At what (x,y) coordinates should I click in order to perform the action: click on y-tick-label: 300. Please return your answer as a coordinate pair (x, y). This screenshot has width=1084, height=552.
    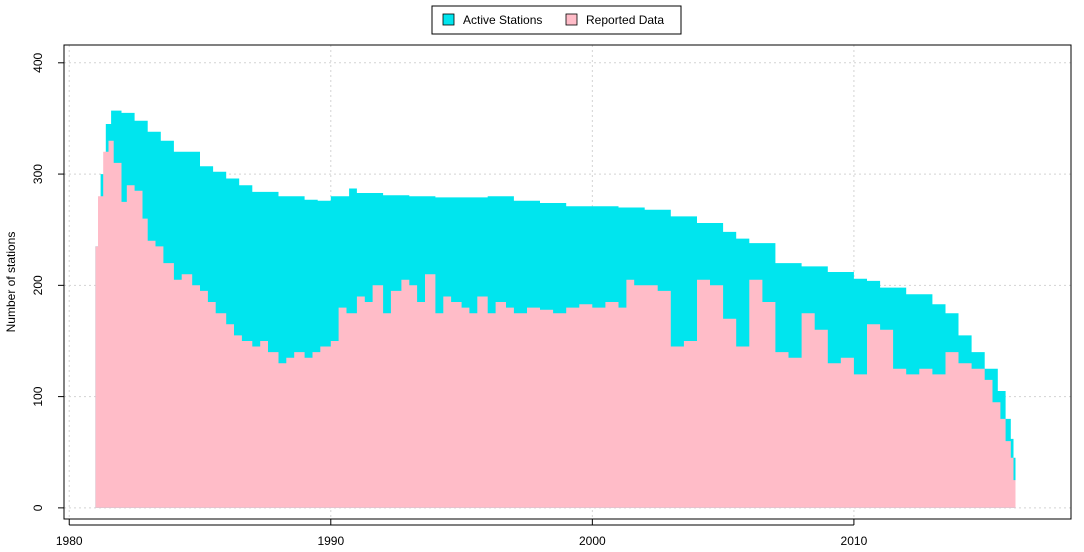
    Looking at the image, I should click on (38, 174).